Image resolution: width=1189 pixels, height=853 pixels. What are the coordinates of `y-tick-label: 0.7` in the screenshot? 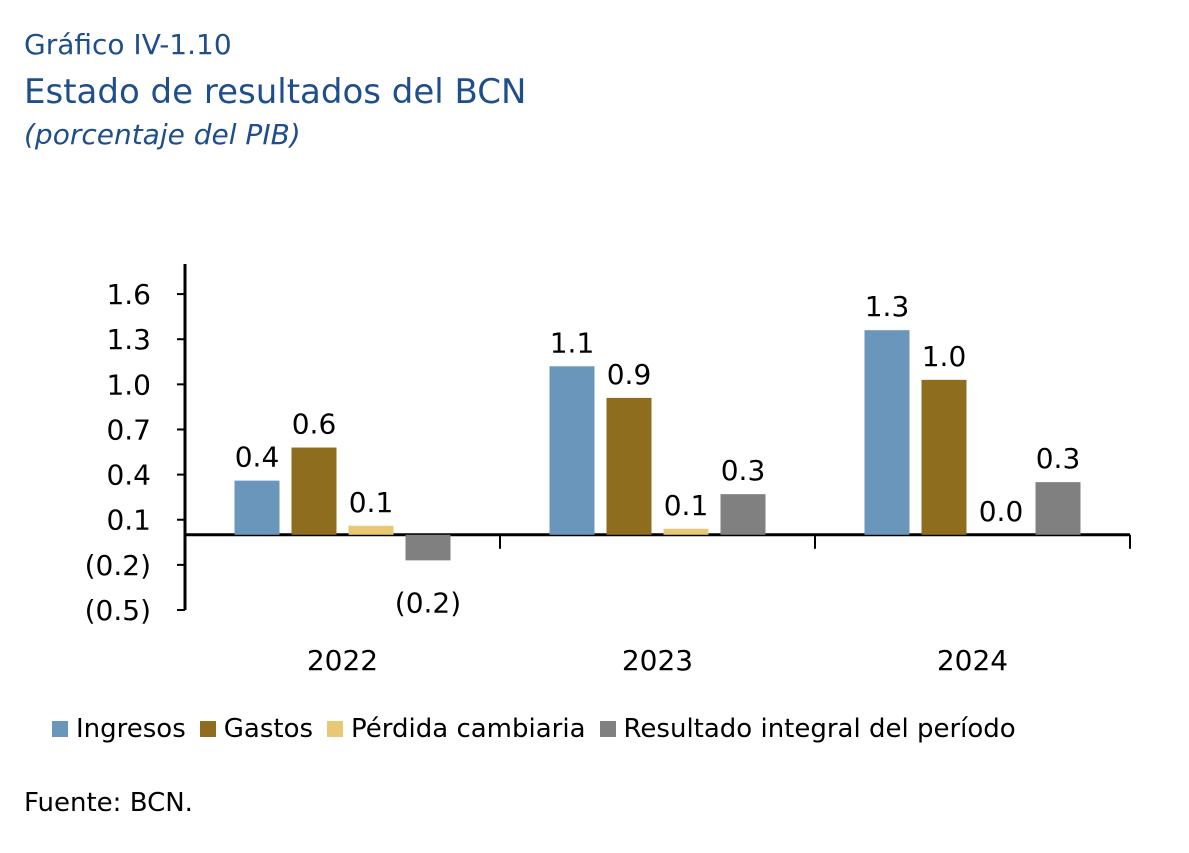 It's located at (128, 429).